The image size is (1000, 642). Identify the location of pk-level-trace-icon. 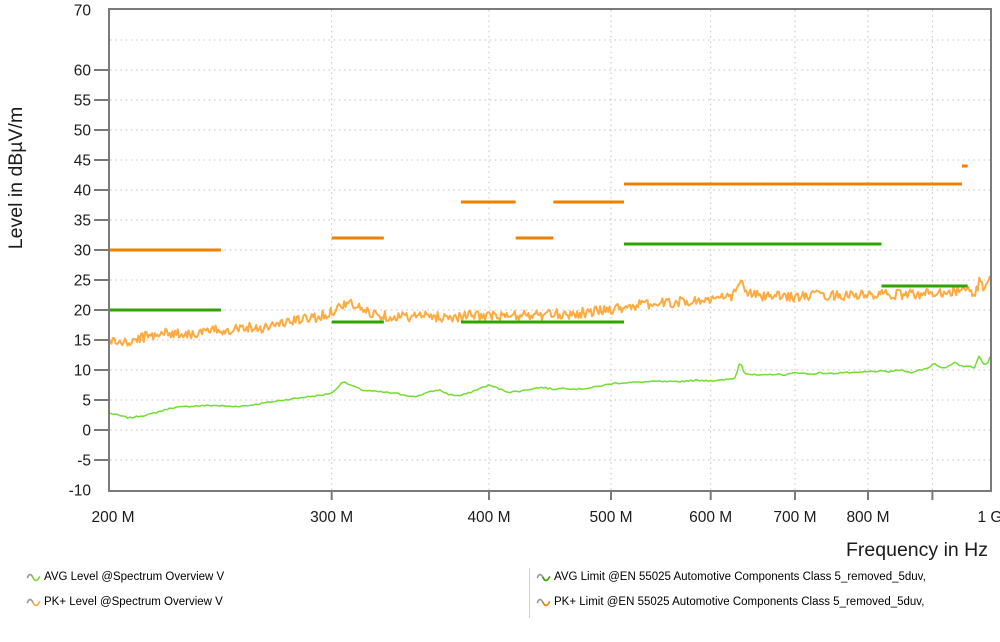
(33, 602).